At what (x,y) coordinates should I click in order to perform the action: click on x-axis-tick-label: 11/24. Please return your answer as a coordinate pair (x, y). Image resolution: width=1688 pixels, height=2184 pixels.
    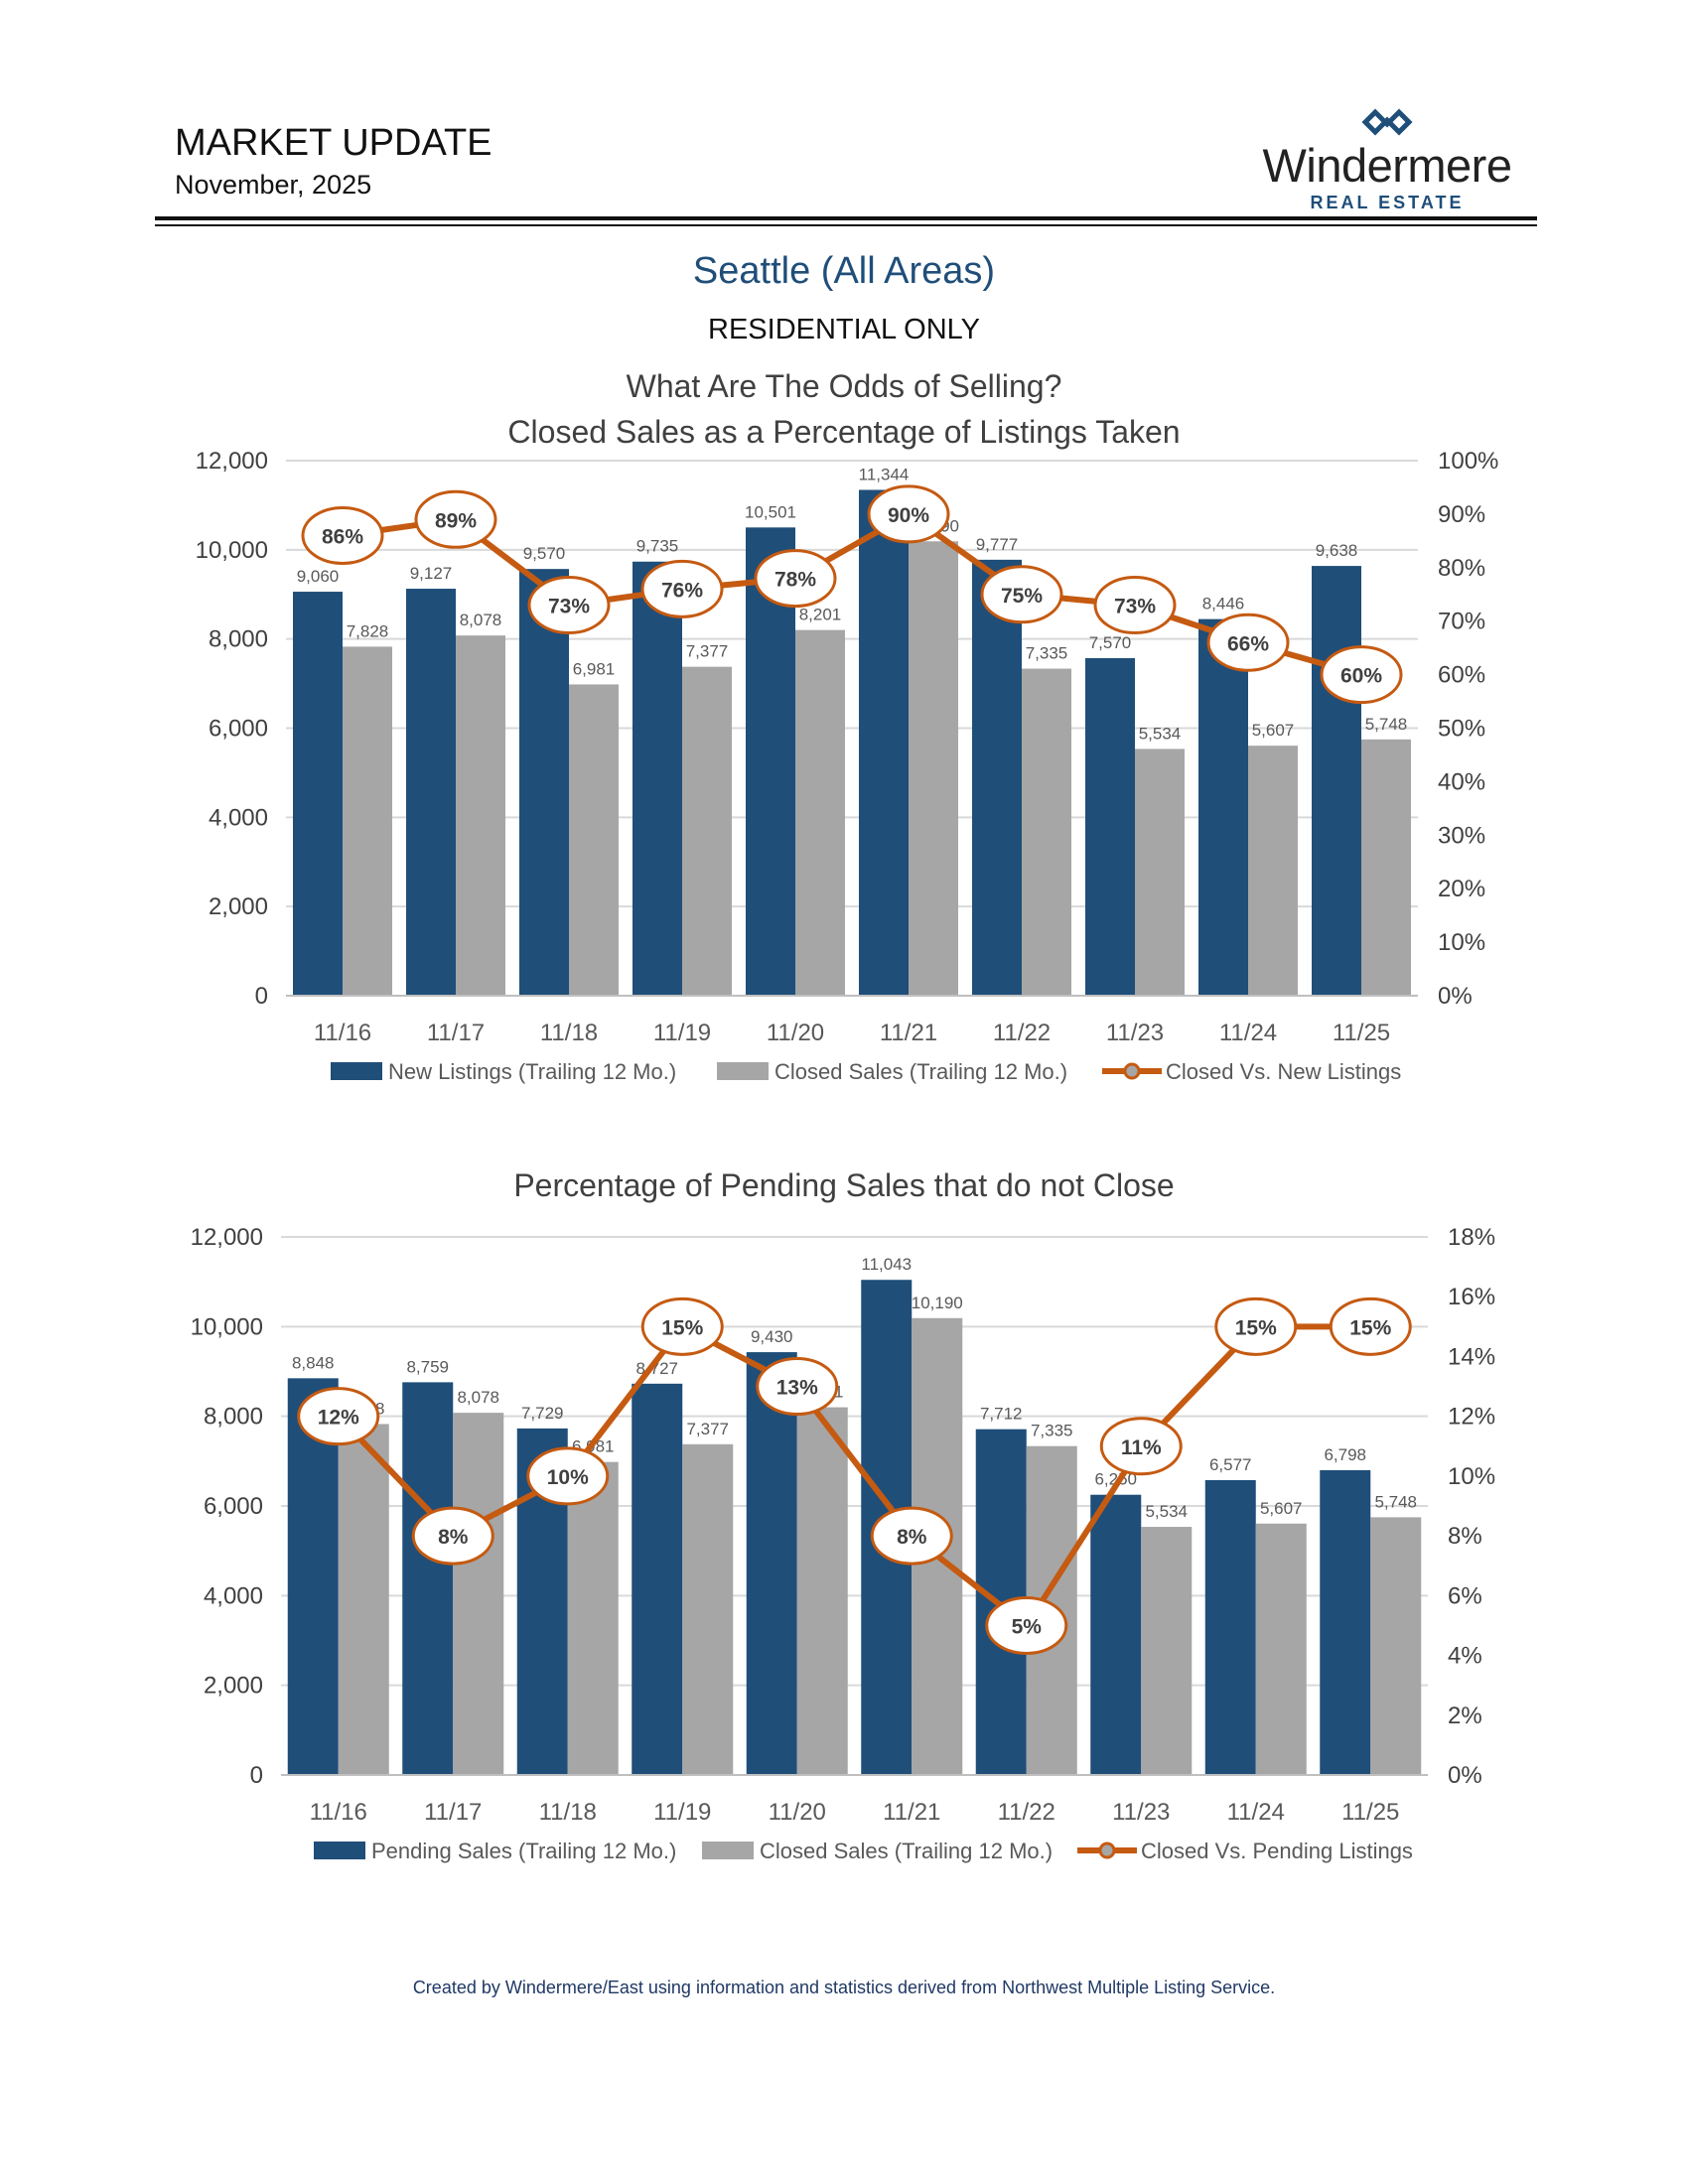
    Looking at the image, I should click on (1256, 1812).